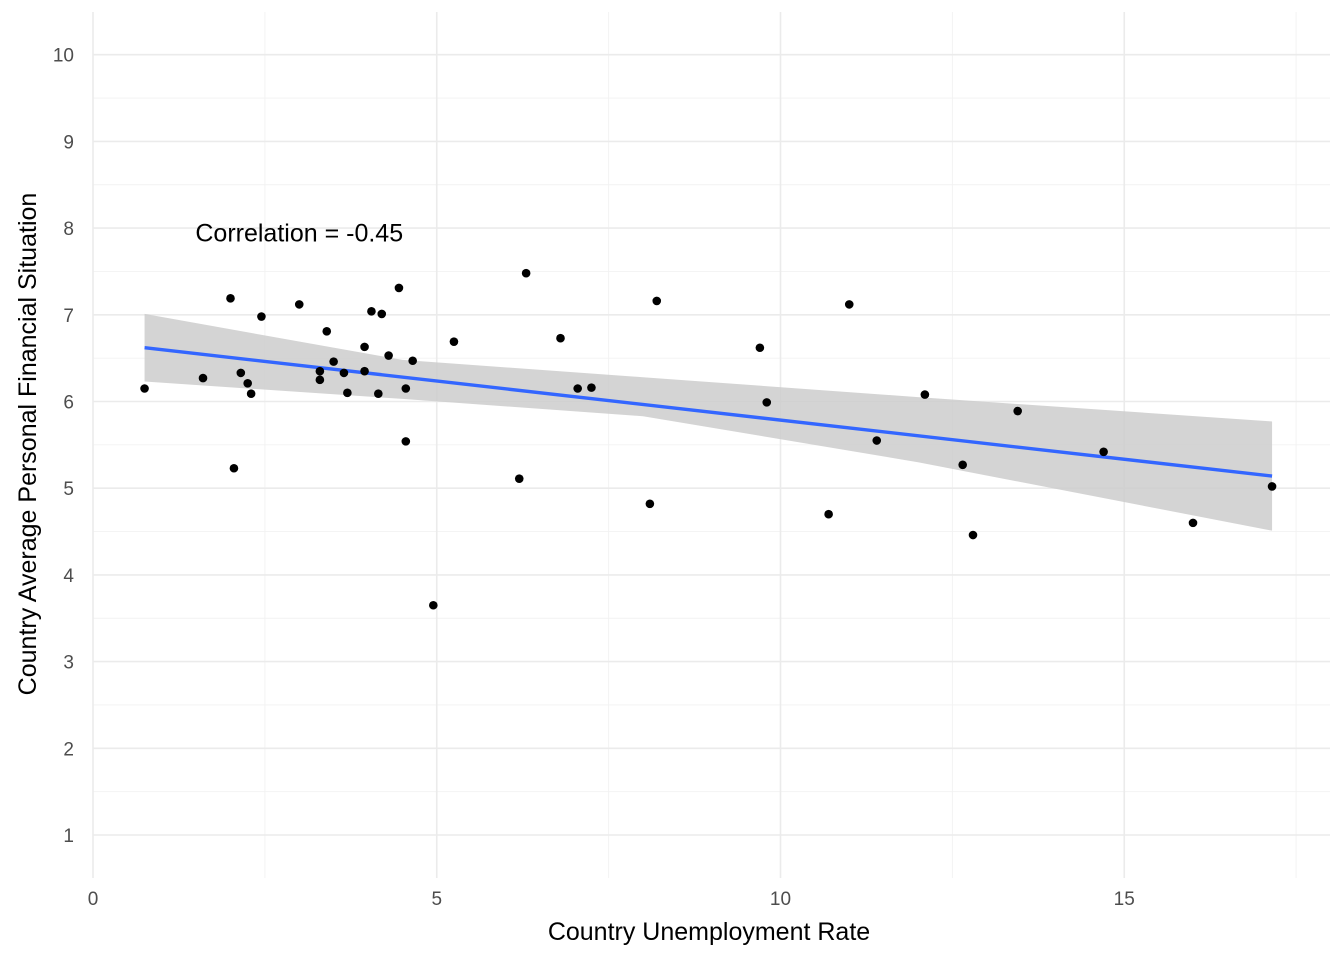 This screenshot has height=960, width=1344. What do you see at coordinates (436, 899) in the screenshot?
I see `x-tick-label: 5` at bounding box center [436, 899].